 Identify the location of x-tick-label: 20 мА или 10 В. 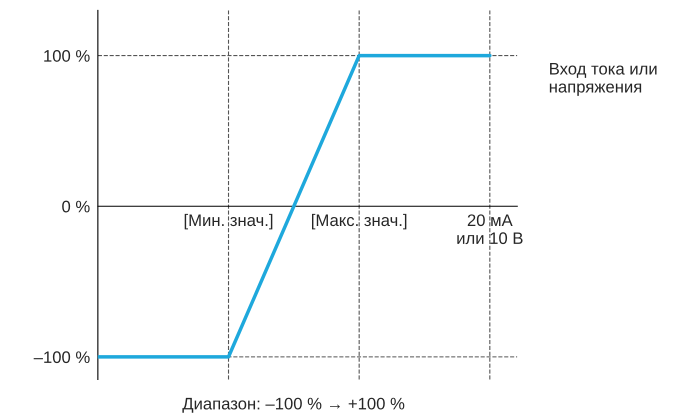
(490, 229).